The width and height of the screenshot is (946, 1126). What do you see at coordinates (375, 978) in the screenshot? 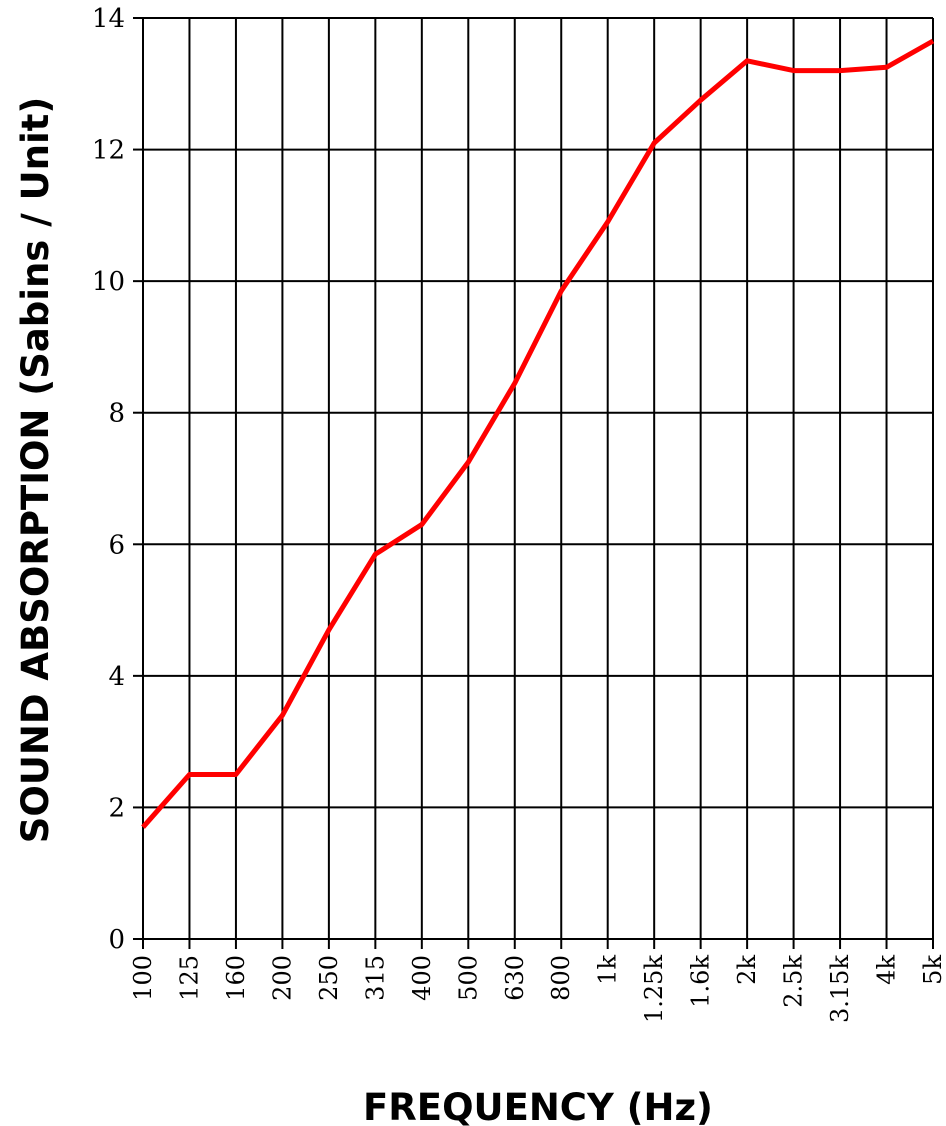
I see `x-tick-label: 315` at bounding box center [375, 978].